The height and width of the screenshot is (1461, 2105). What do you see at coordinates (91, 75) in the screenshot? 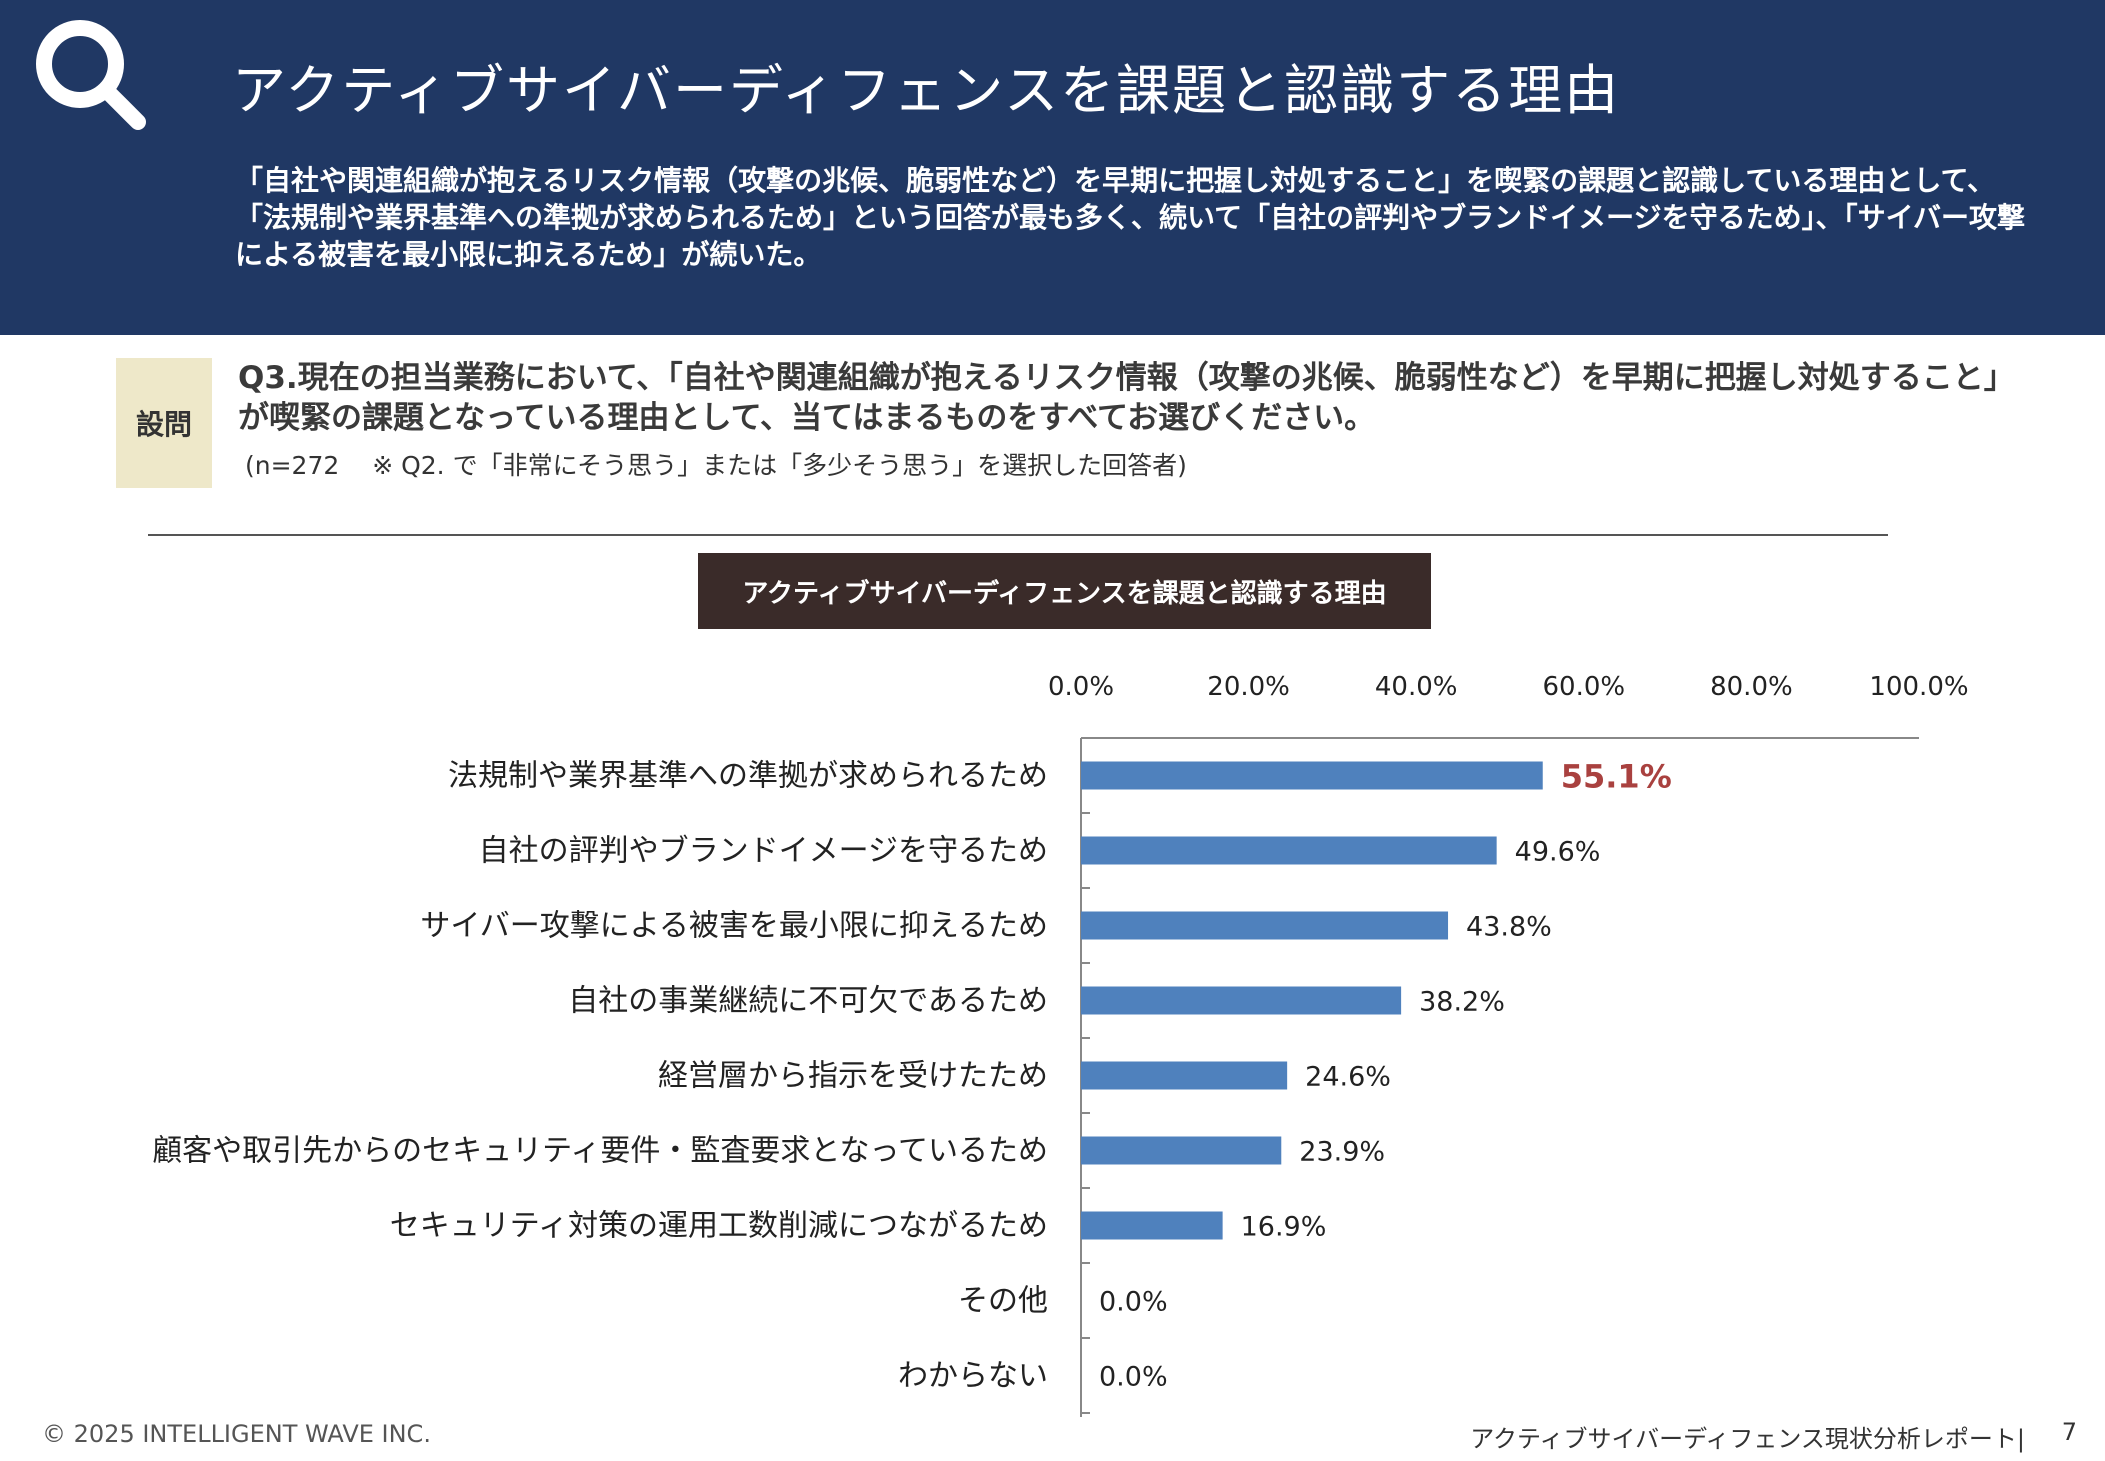
I see `search-icon` at bounding box center [91, 75].